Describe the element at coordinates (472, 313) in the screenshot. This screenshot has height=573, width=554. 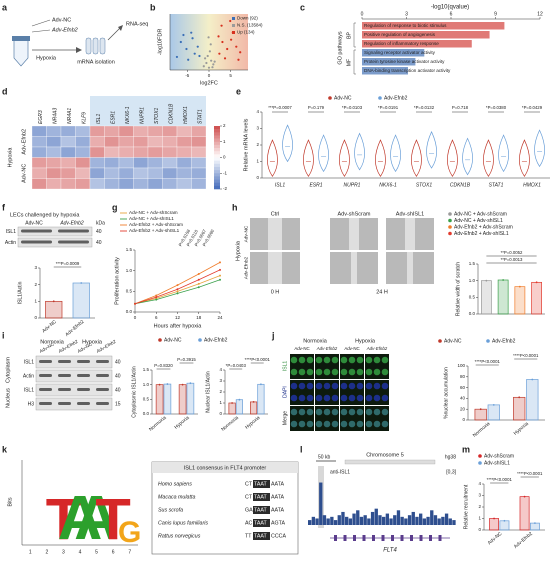
I see `y-tick-label: 0.0` at that location.